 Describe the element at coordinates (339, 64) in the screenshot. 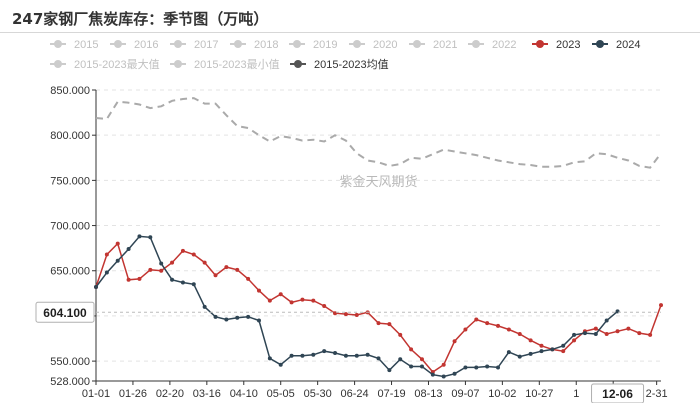

I see `legend-item-12: 2015-2023均值` at that location.